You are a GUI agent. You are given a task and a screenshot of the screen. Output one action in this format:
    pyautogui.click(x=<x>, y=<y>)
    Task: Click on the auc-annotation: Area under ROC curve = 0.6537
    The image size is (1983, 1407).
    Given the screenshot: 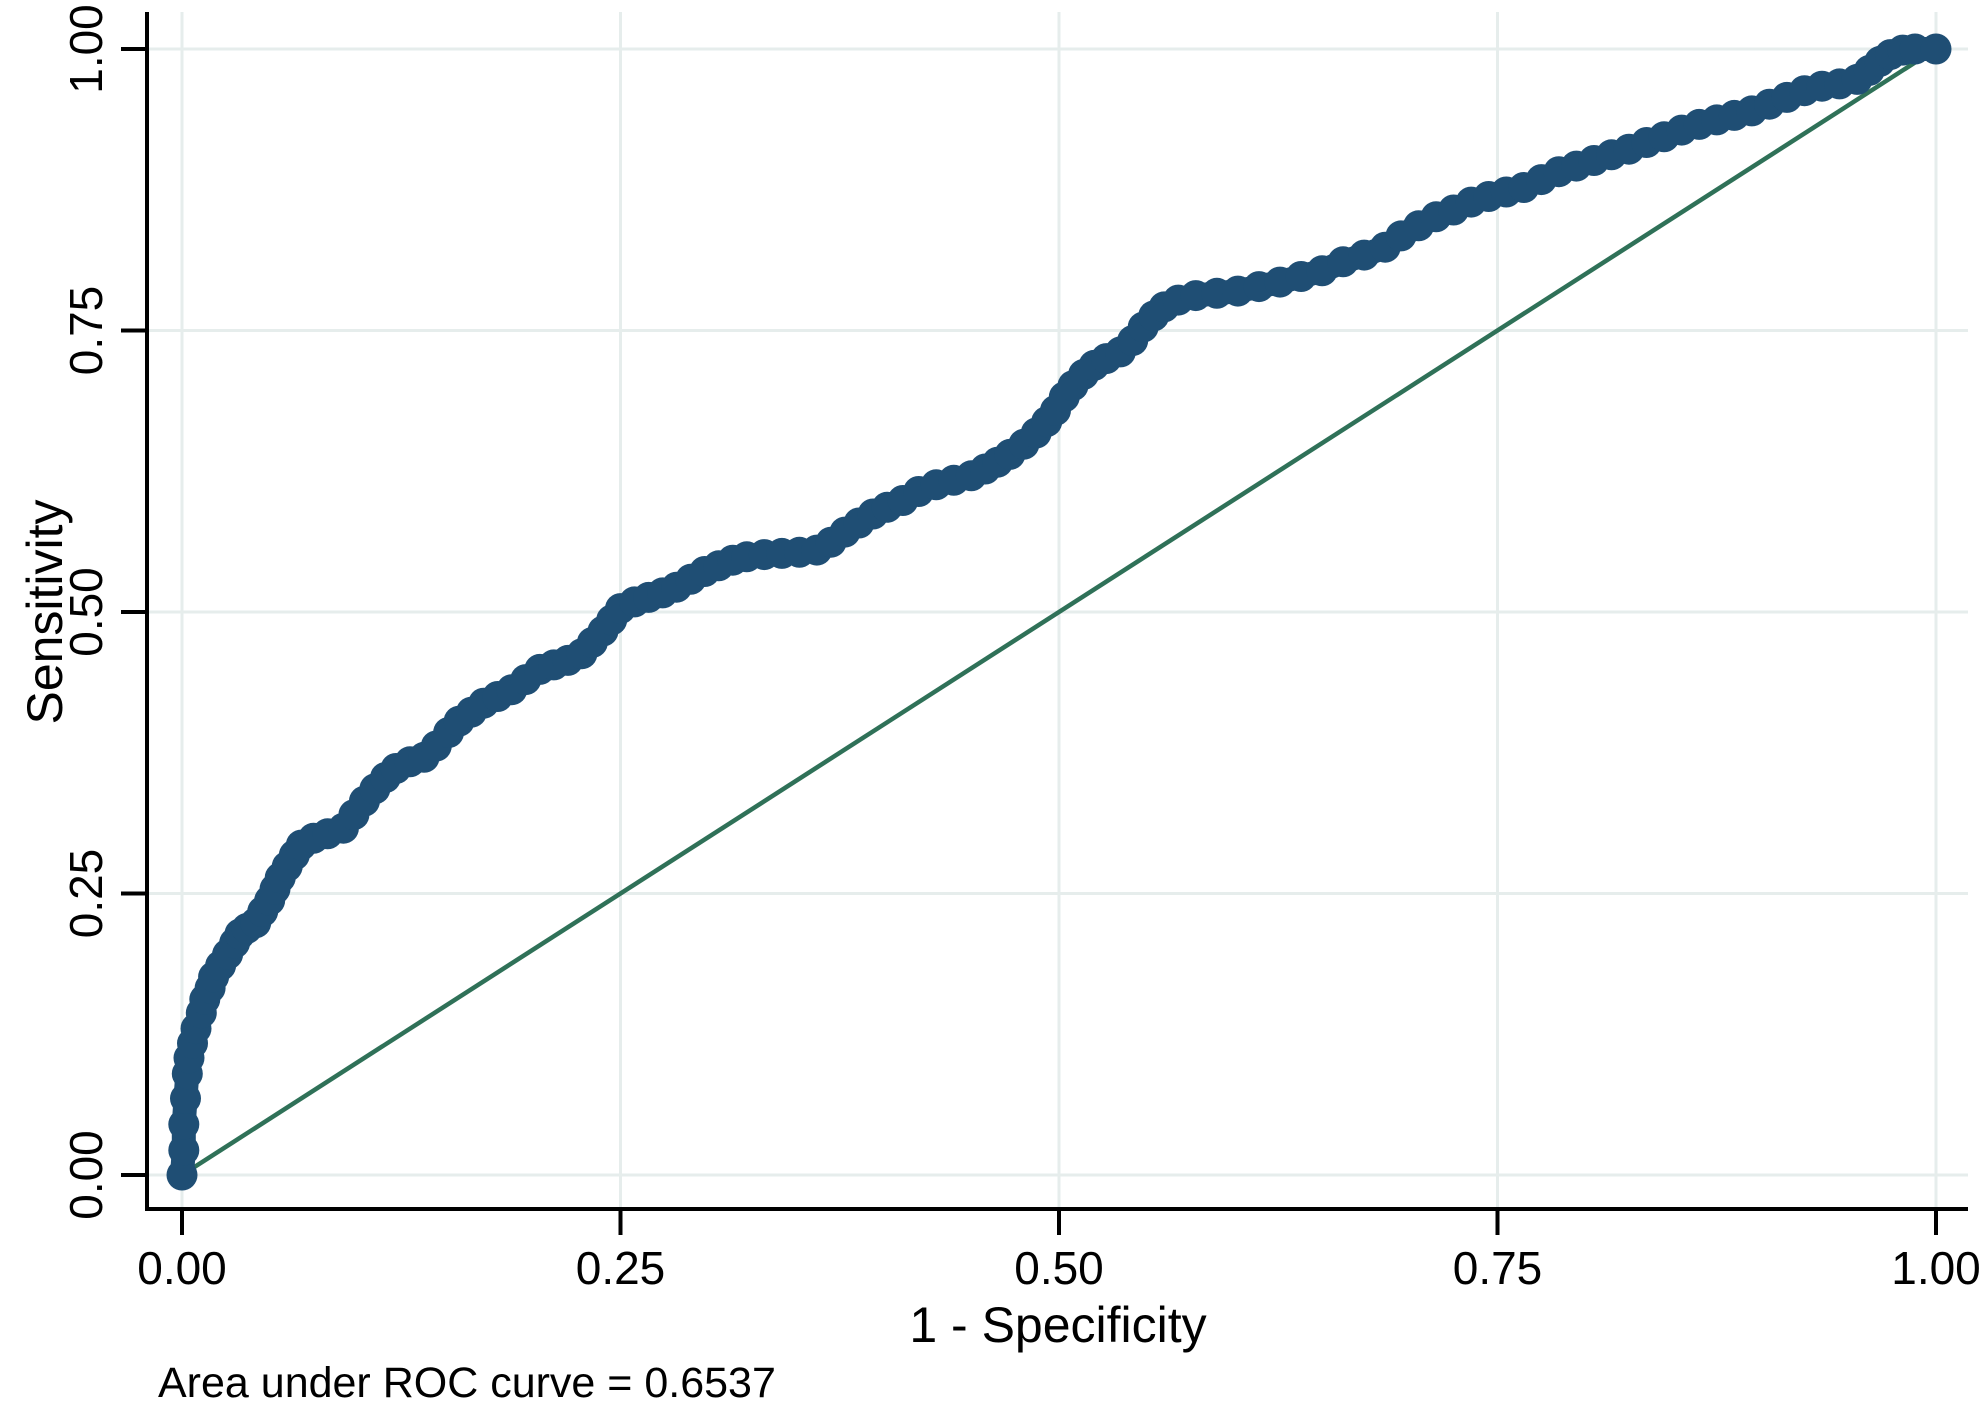 What is the action you would take?
    pyautogui.click(x=467, y=1383)
    